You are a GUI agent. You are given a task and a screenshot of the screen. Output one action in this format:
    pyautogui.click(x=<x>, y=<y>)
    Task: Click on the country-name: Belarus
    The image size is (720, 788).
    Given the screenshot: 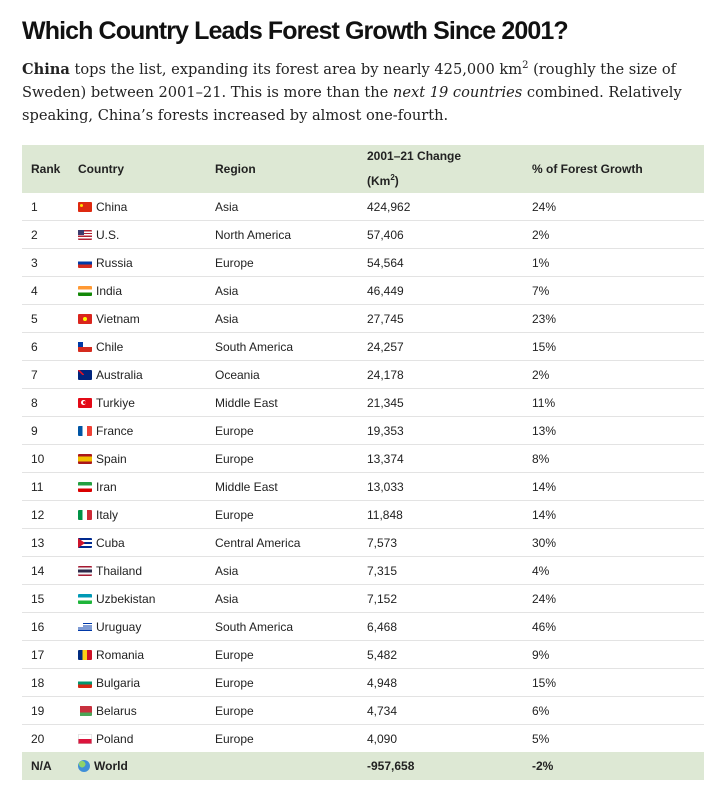 What is the action you would take?
    pyautogui.click(x=116, y=710)
    